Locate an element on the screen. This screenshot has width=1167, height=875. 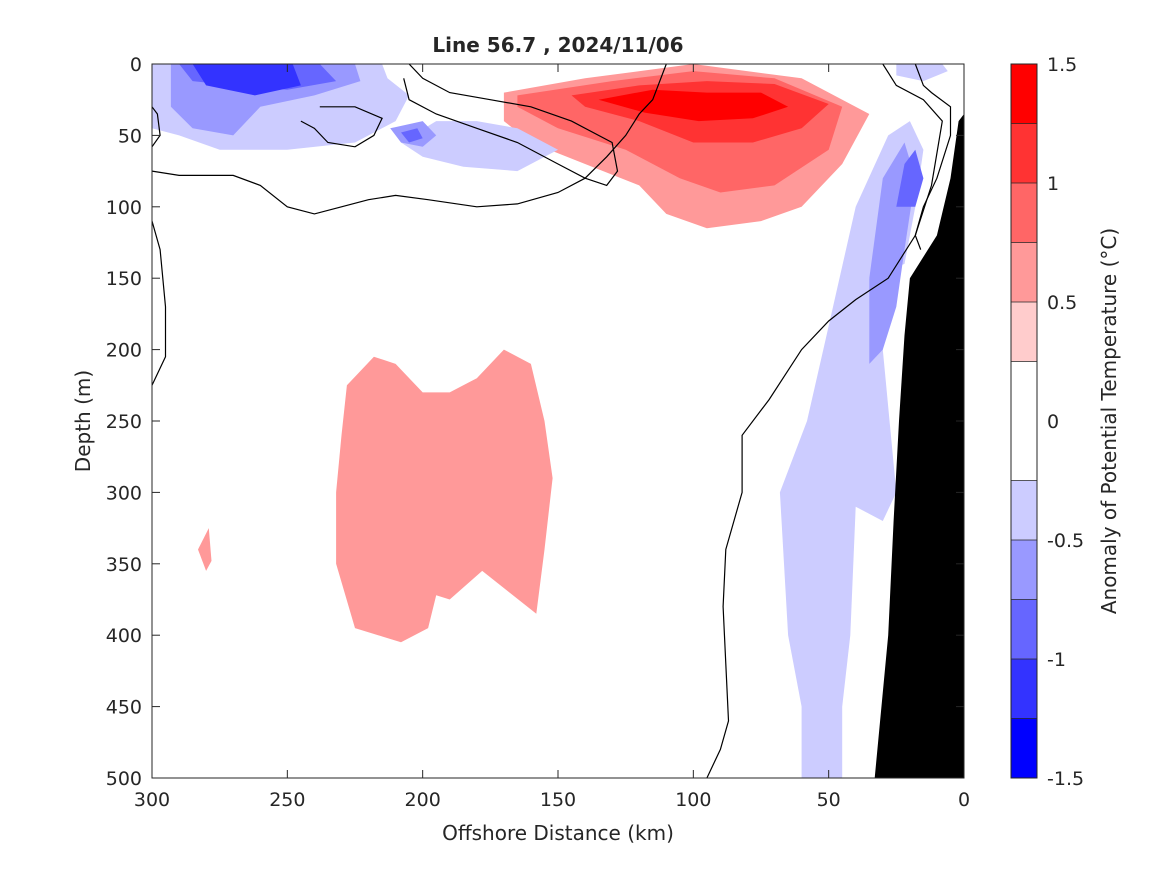
y-tick-label: 300 is located at coordinates (124, 493).